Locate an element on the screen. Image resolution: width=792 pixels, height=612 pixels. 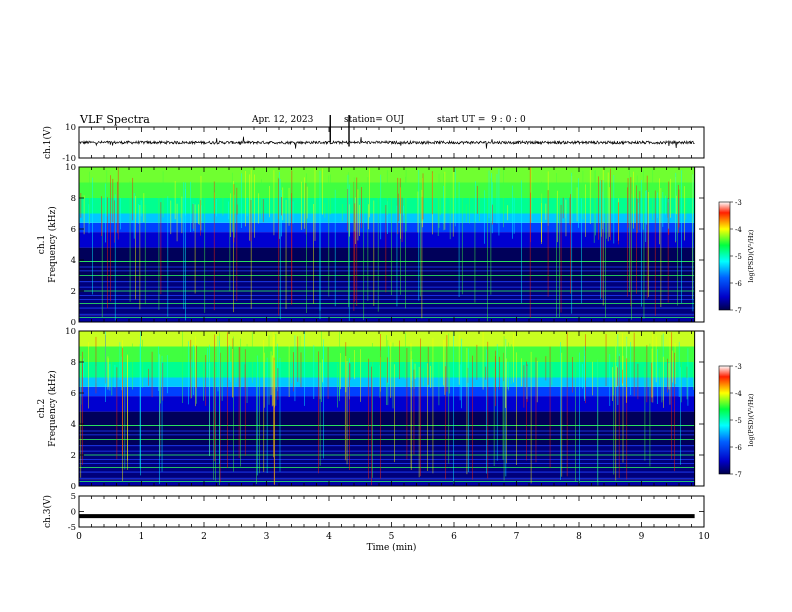
date-label: Apr. 12, 2023 is located at coordinates (283, 120).